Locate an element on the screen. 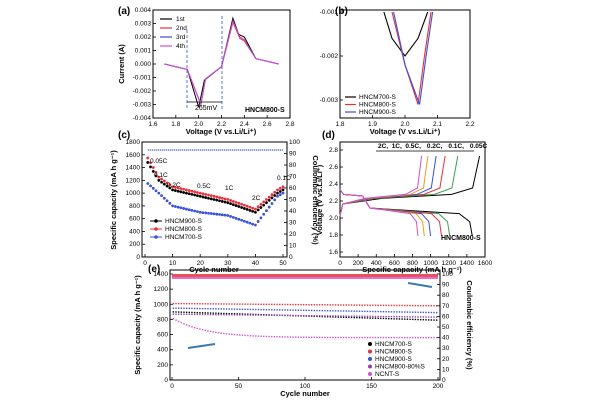  panel-b-y-tick-label: -0.002 is located at coordinates (329, 56).